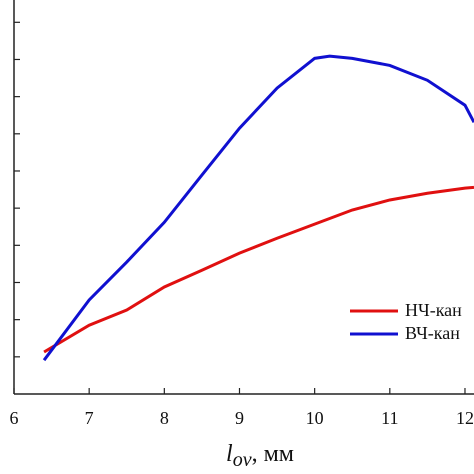 The height and width of the screenshot is (474, 474). What do you see at coordinates (229, 454) in the screenshot?
I see `x-label-main: l` at bounding box center [229, 454].